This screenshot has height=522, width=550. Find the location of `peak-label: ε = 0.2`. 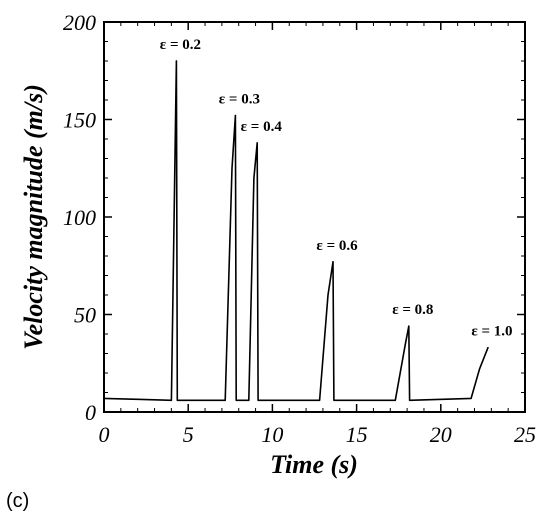

peak-label: ε = 0.2 is located at coordinates (180, 45).